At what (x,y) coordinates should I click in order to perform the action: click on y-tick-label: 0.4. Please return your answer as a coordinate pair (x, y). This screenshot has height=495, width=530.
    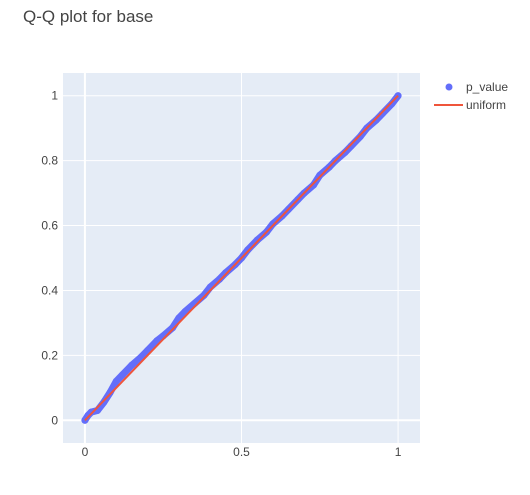
    Looking at the image, I should click on (49, 290).